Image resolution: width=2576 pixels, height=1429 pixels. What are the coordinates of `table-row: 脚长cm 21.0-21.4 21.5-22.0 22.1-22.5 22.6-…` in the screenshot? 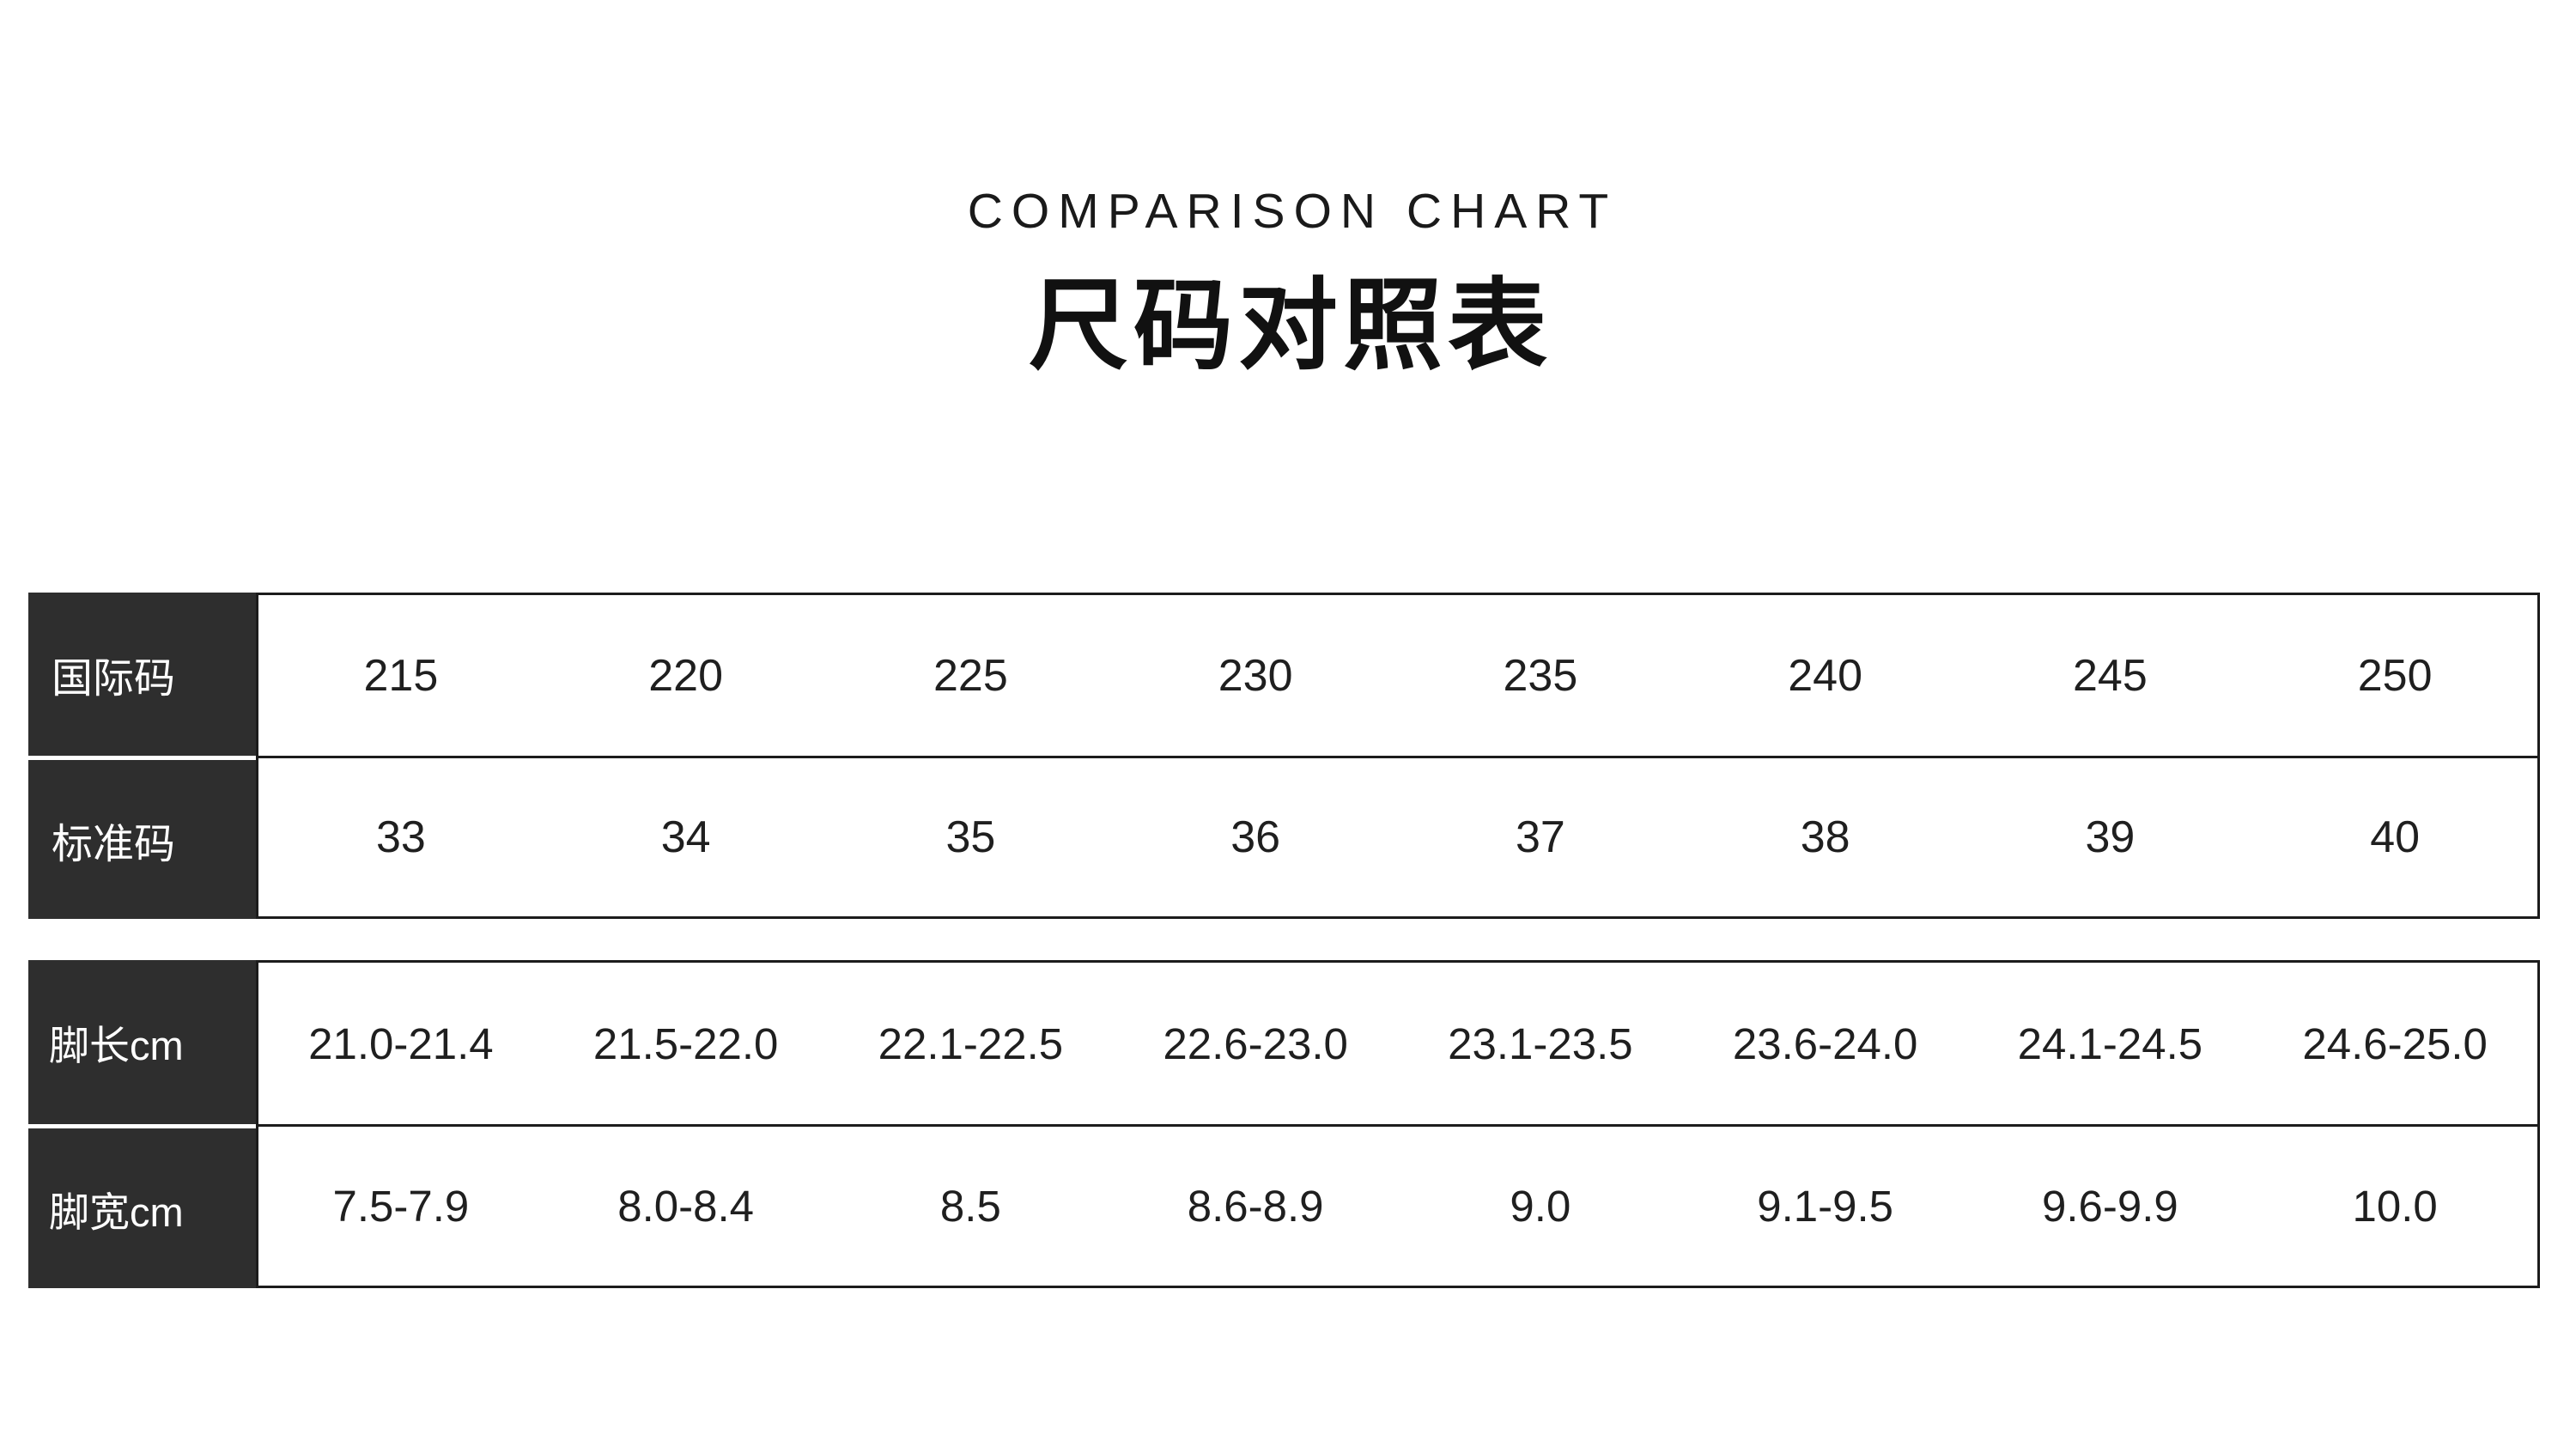 It's located at (1284, 1042).